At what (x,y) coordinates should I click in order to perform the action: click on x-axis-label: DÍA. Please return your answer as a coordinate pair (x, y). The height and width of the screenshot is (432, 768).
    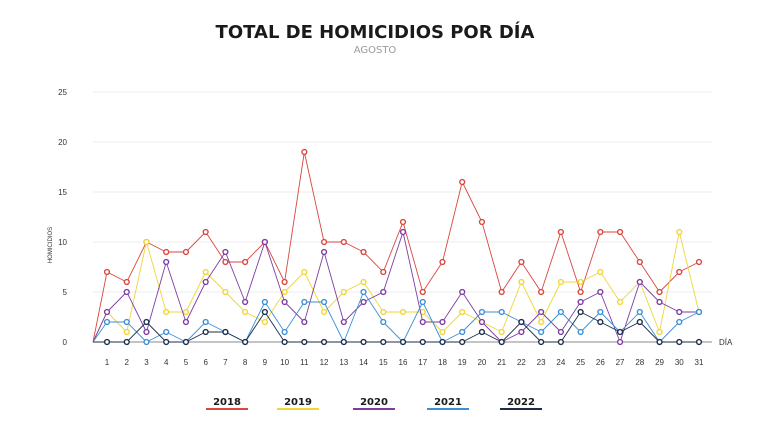
    Looking at the image, I should click on (726, 342).